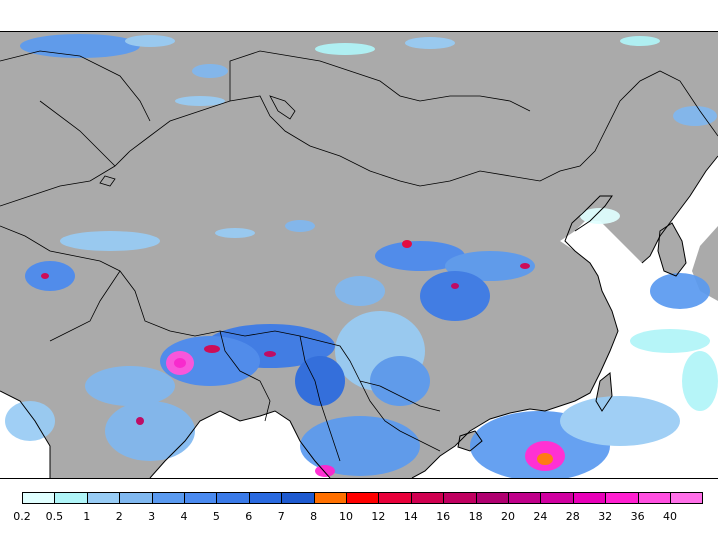 The width and height of the screenshot is (720, 540). What do you see at coordinates (216, 516) in the screenshot?
I see `colorbar-tick-label: 5` at bounding box center [216, 516].